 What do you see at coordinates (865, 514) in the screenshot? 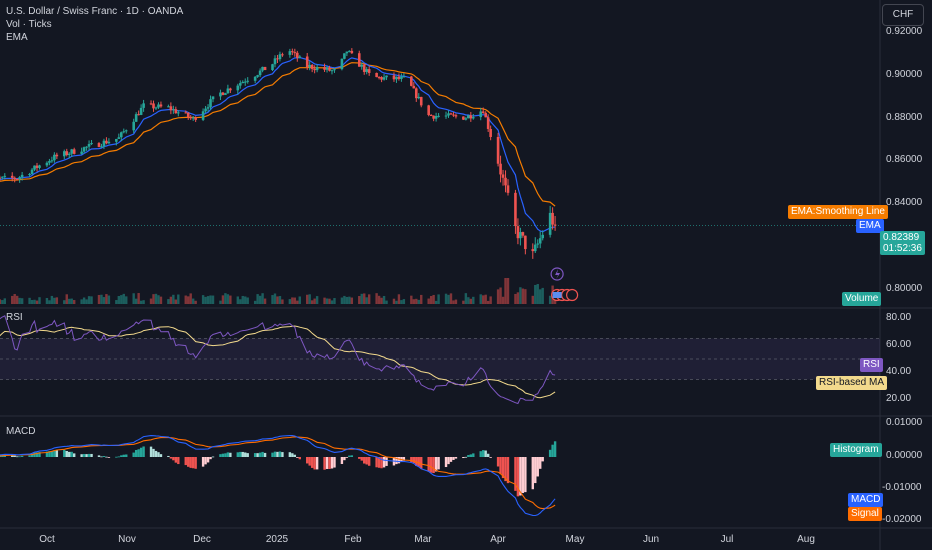
I see `signal-tag: Signal` at bounding box center [865, 514].